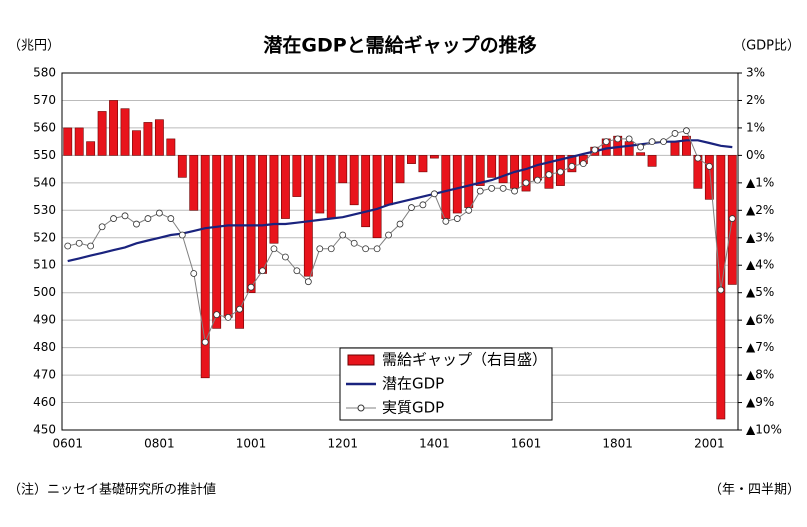 This screenshot has width=807, height=527. I want to click on chart-title: 潜在GDPと需給ギャップの推移, so click(399, 45).